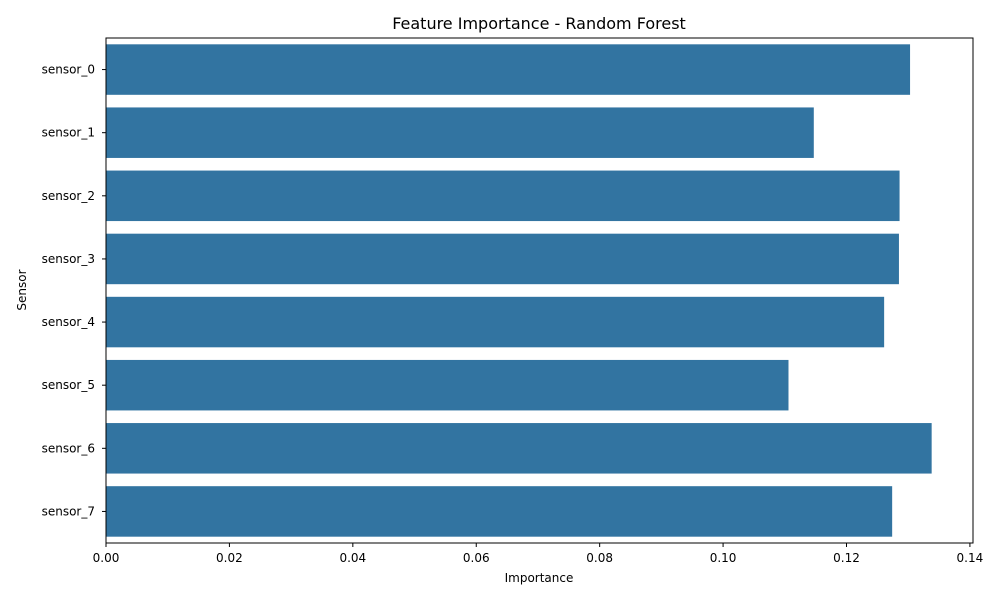 The height and width of the screenshot is (600, 1000). What do you see at coordinates (229, 558) in the screenshot?
I see `x-tick-label-1: 0.02` at bounding box center [229, 558].